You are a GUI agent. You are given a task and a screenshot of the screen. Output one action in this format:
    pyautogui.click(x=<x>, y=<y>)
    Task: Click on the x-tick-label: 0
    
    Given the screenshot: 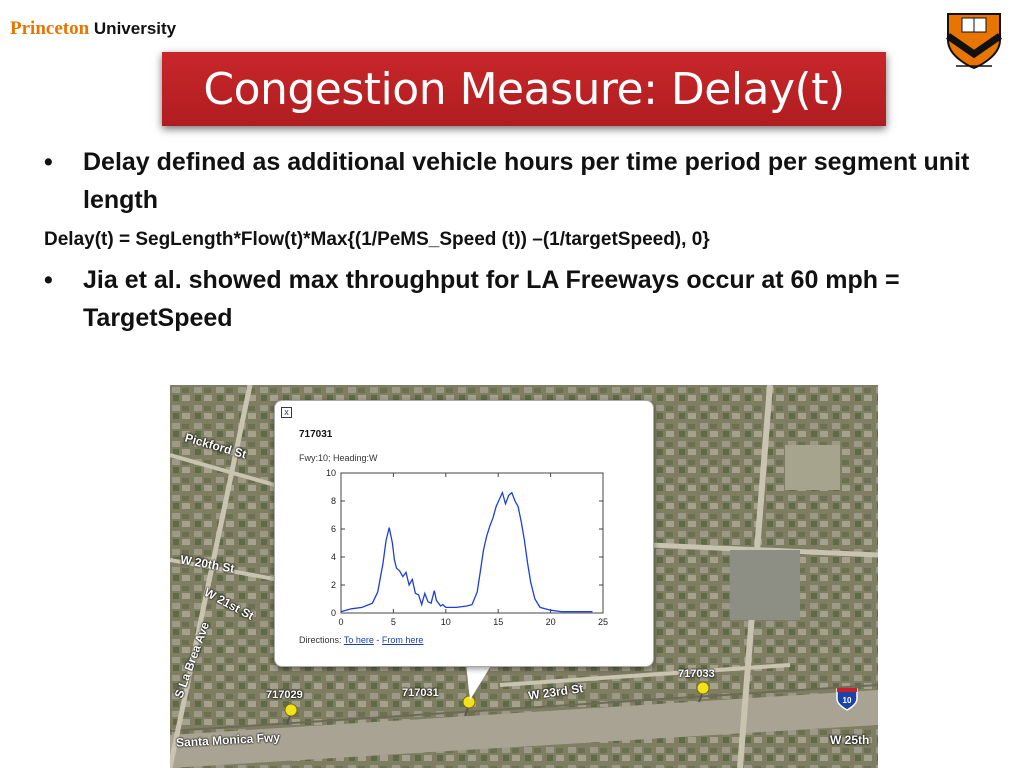 What is the action you would take?
    pyautogui.click(x=340, y=622)
    